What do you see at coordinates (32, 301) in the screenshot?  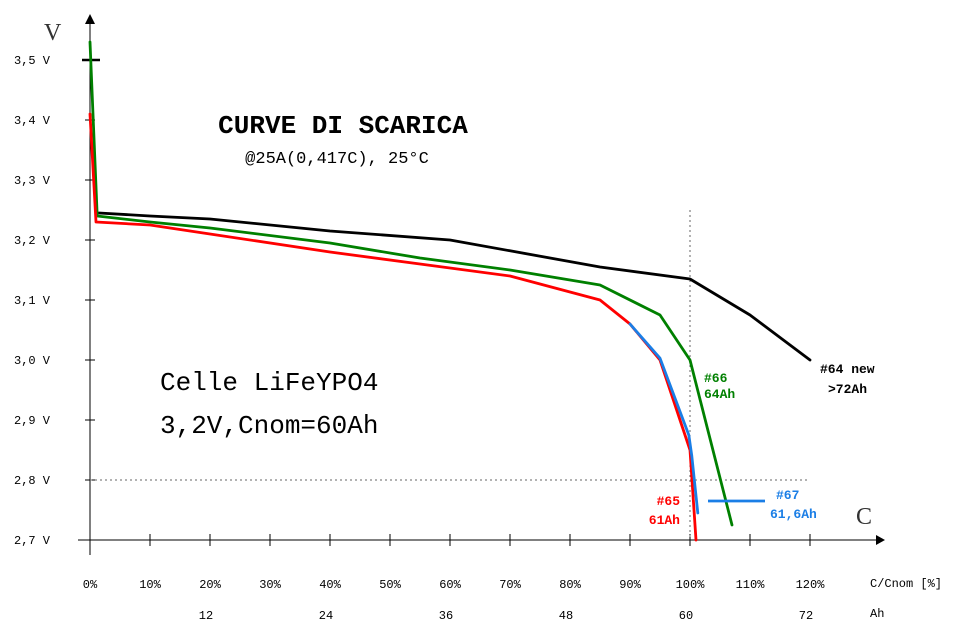 I see `y-tick-label: 3,1 V` at bounding box center [32, 301].